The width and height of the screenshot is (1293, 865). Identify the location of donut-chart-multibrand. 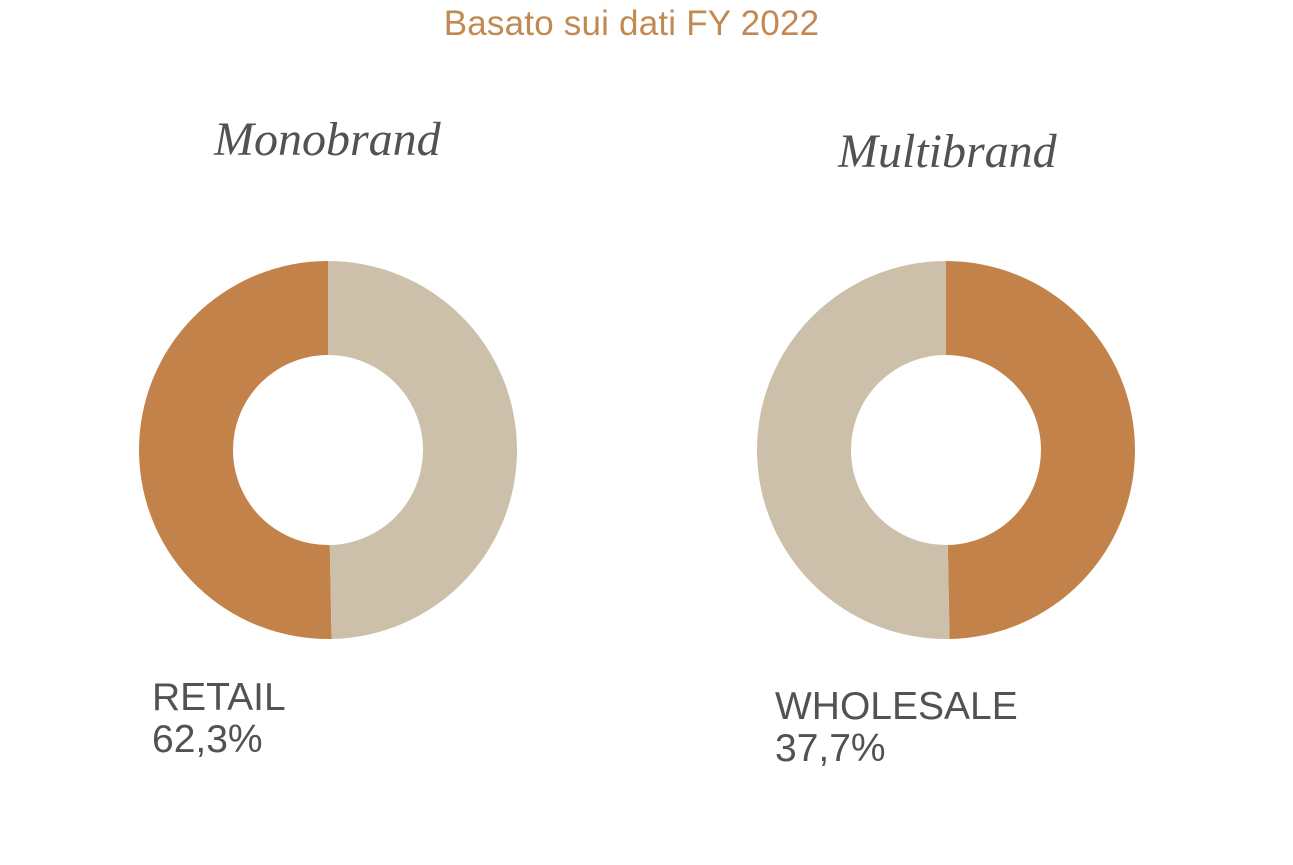
(946, 450).